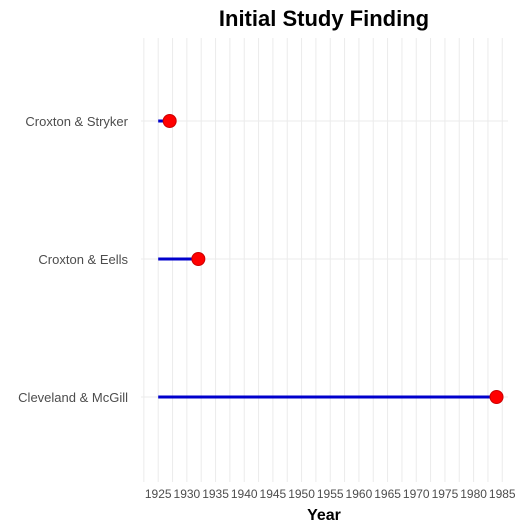 The image size is (517, 532). Describe the element at coordinates (324, 515) in the screenshot. I see `x-axis-title: Year` at that location.